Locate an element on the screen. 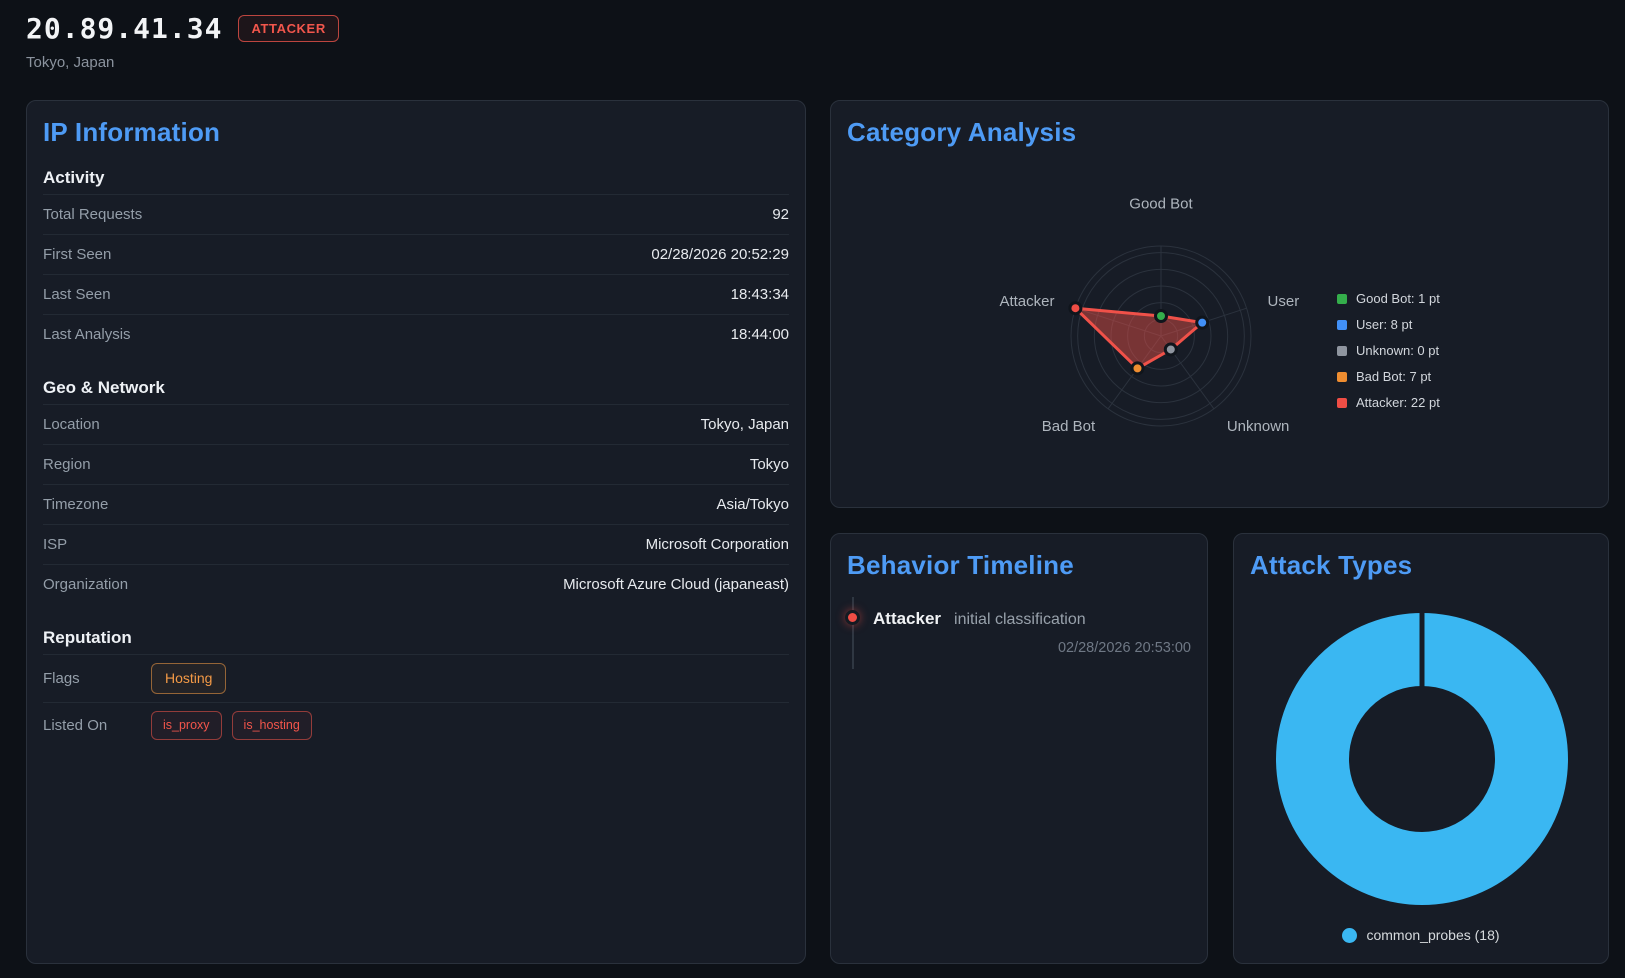  legend-label: Bad Bot: 7 pt is located at coordinates (1394, 376).